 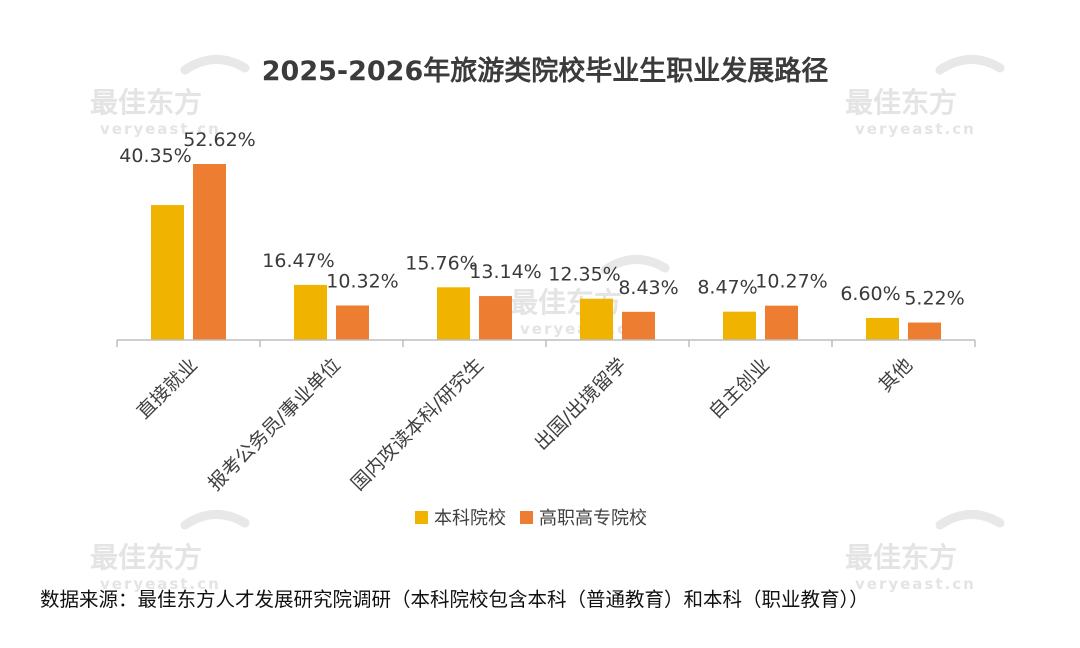 What do you see at coordinates (648, 288) in the screenshot?
I see `data-label: 8.43%` at bounding box center [648, 288].